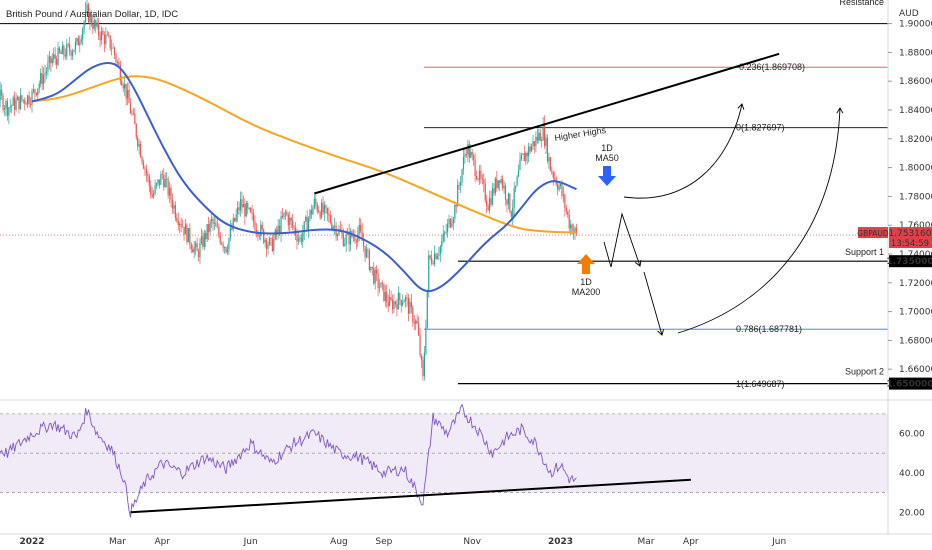 The height and width of the screenshot is (550, 932). Describe the element at coordinates (645, 542) in the screenshot. I see `time-tick-label: Mar` at that location.